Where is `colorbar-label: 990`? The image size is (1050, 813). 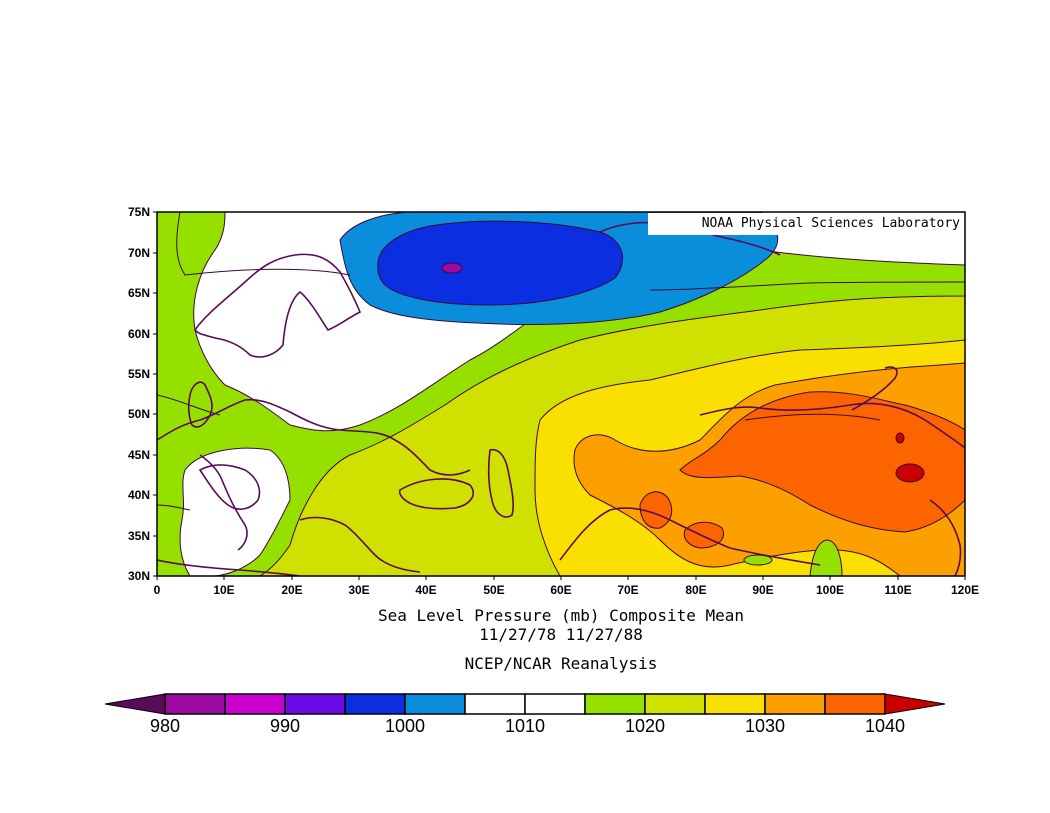 colorbar-label: 990 is located at coordinates (285, 726).